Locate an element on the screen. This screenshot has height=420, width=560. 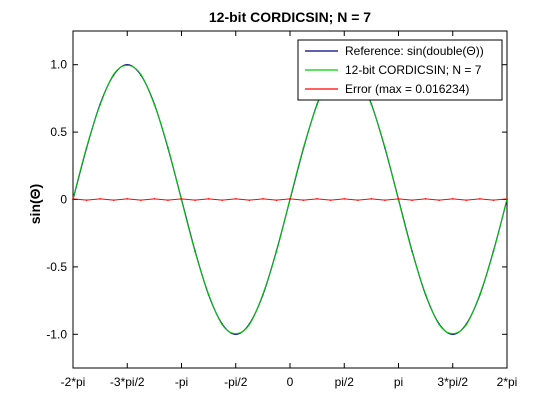
x-tick-label: -pi is located at coordinates (181, 382).